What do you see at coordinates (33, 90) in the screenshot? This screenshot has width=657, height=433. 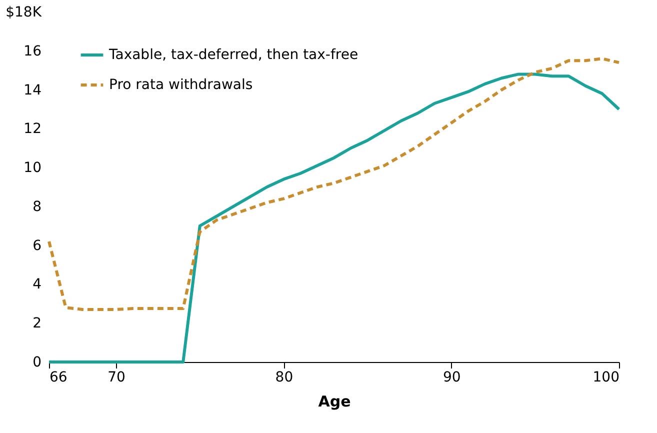 I see `y-tick-label: 14` at bounding box center [33, 90].